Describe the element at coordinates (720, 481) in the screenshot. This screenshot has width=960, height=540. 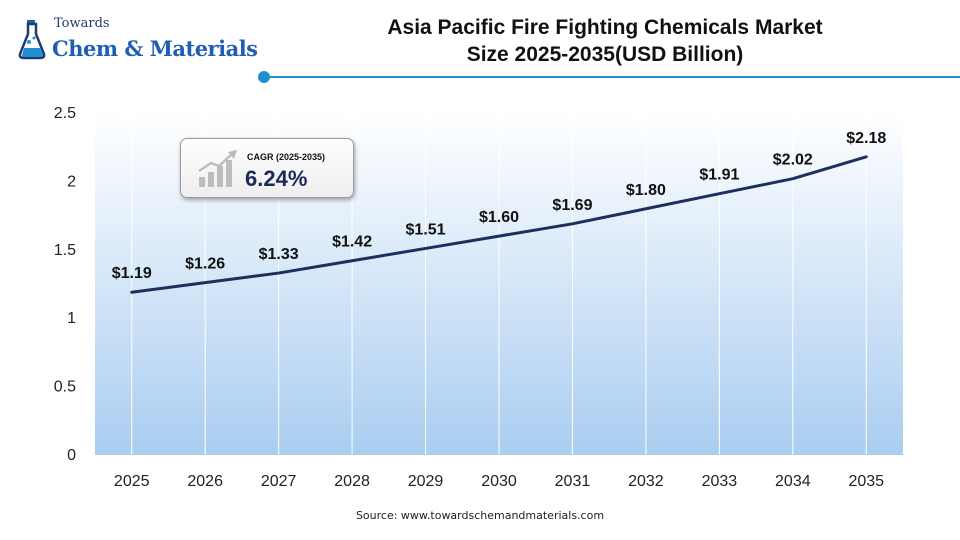
I see `x-tick-label: 2033` at that location.